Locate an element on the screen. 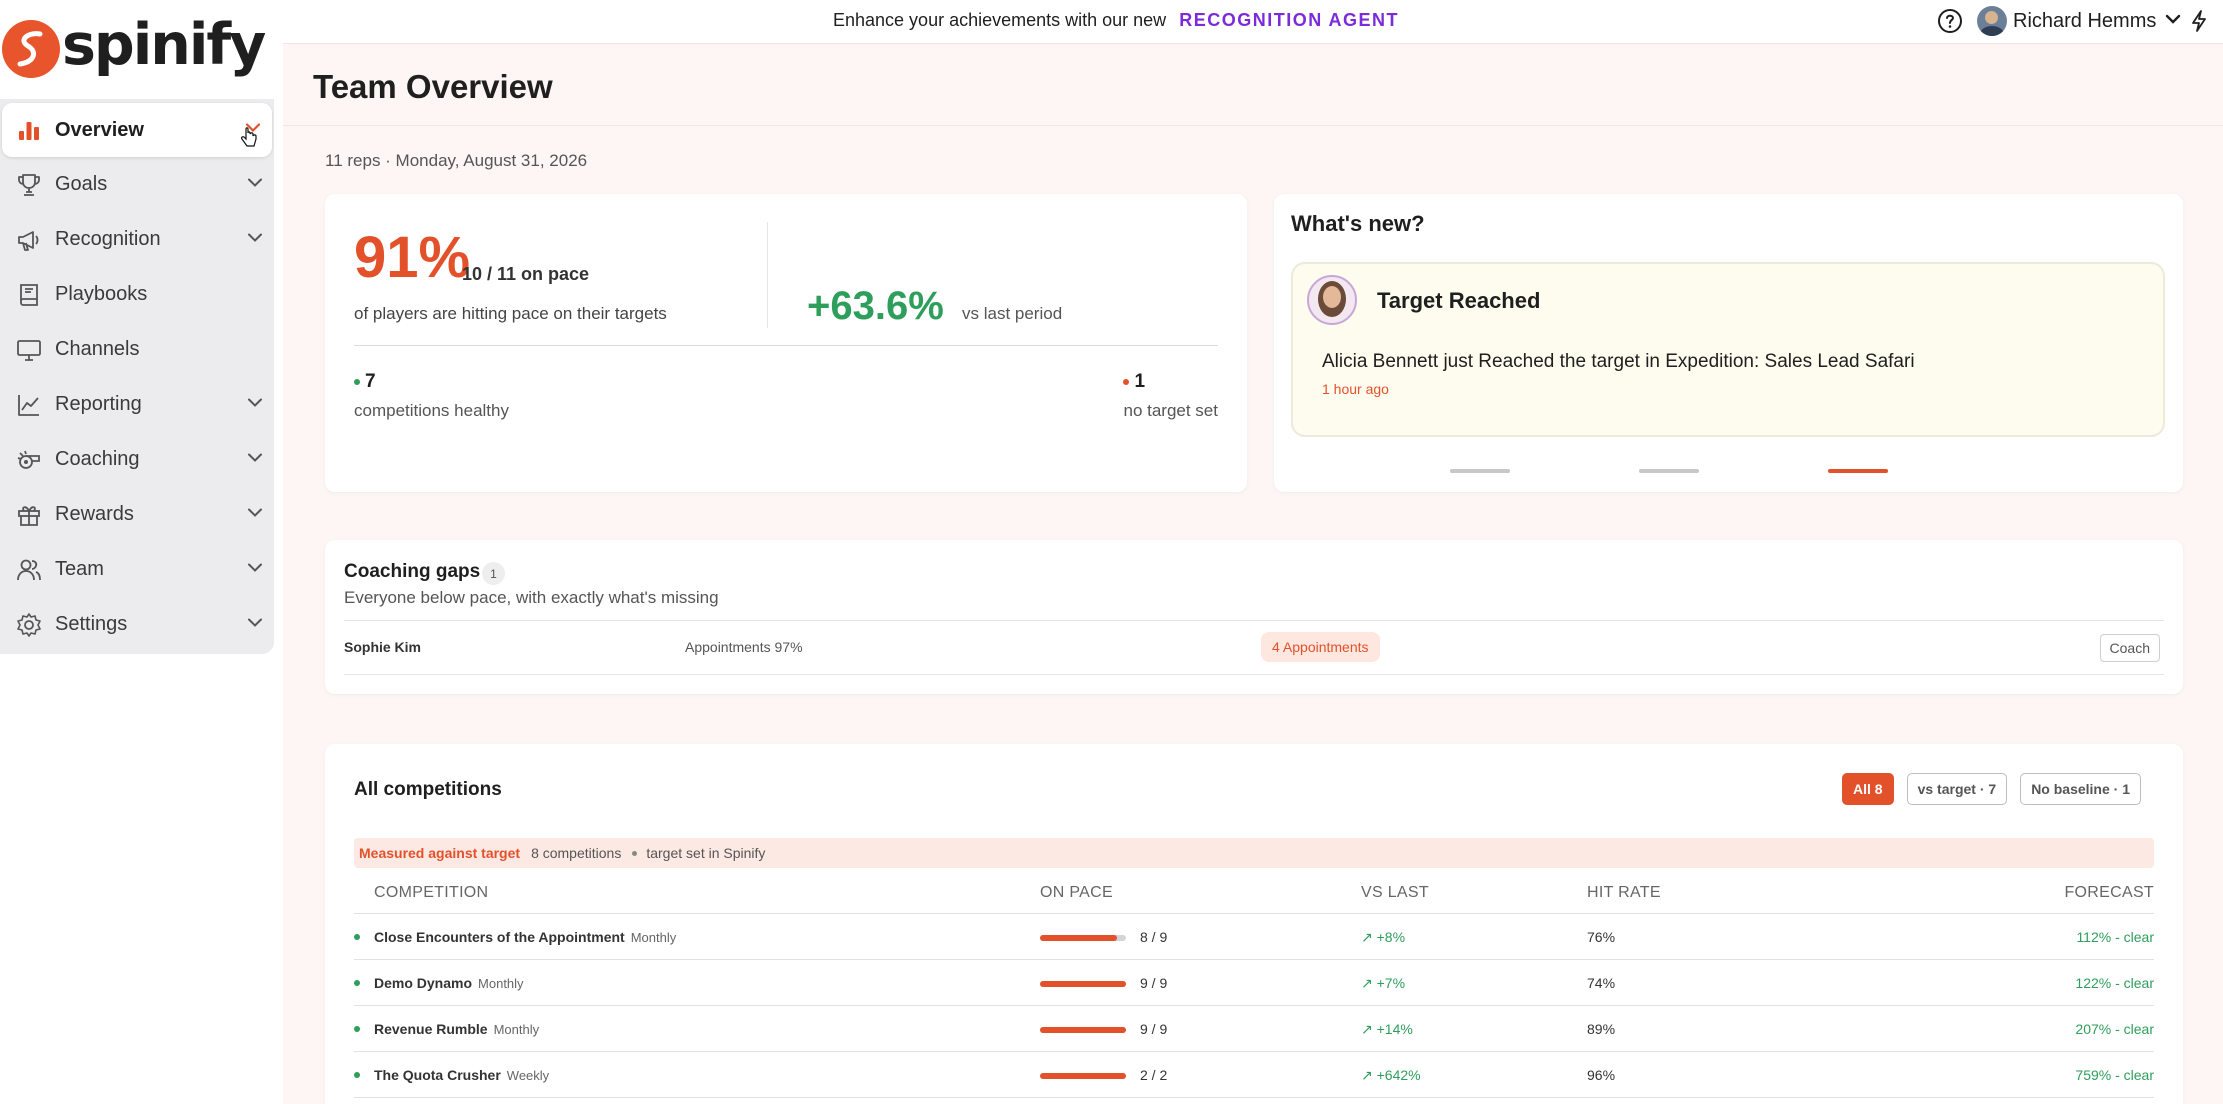 This screenshot has width=2223, height=1104. help-icon is located at coordinates (1950, 23).